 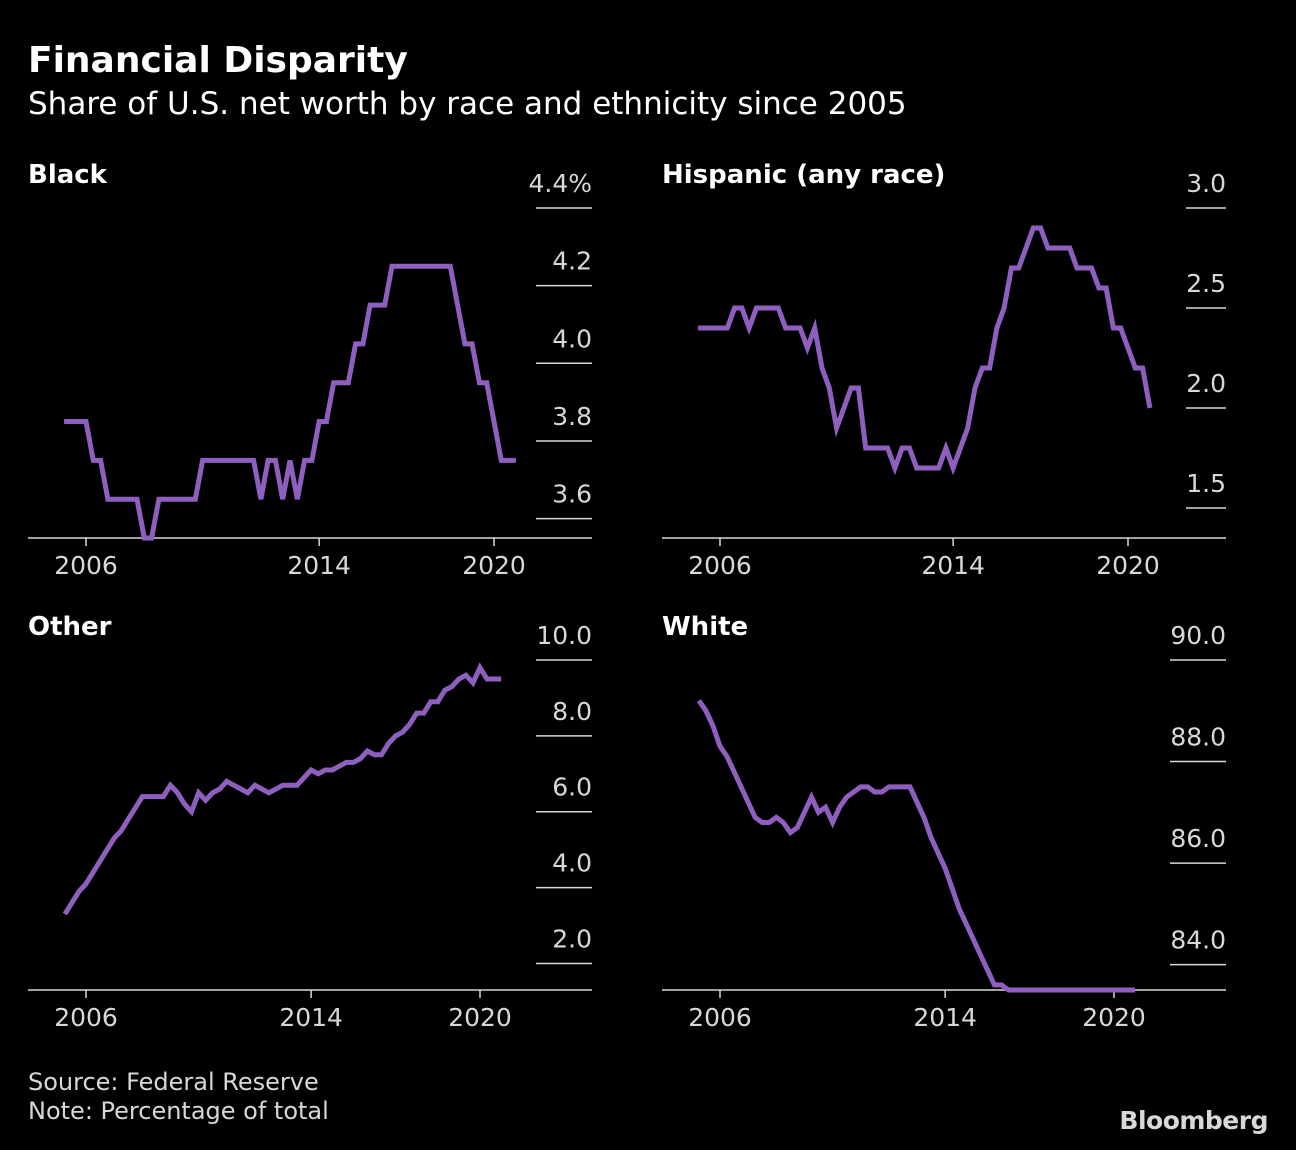 I want to click on panel-title-white: White, so click(x=705, y=627).